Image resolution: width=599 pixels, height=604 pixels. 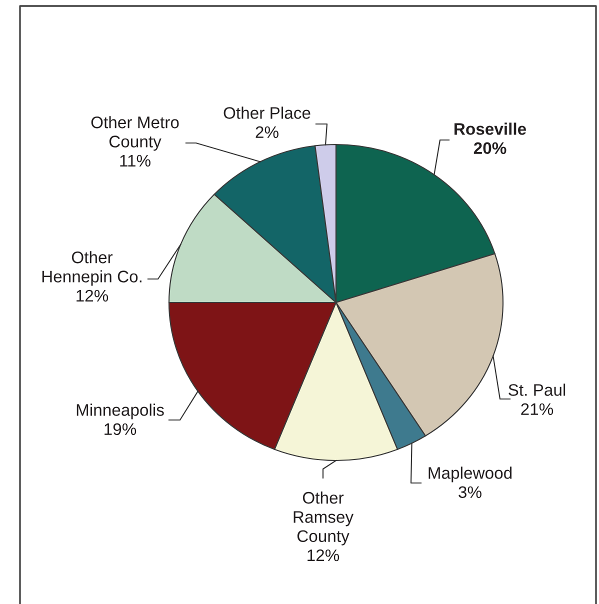 I want to click on data-label: 2%, so click(x=267, y=132).